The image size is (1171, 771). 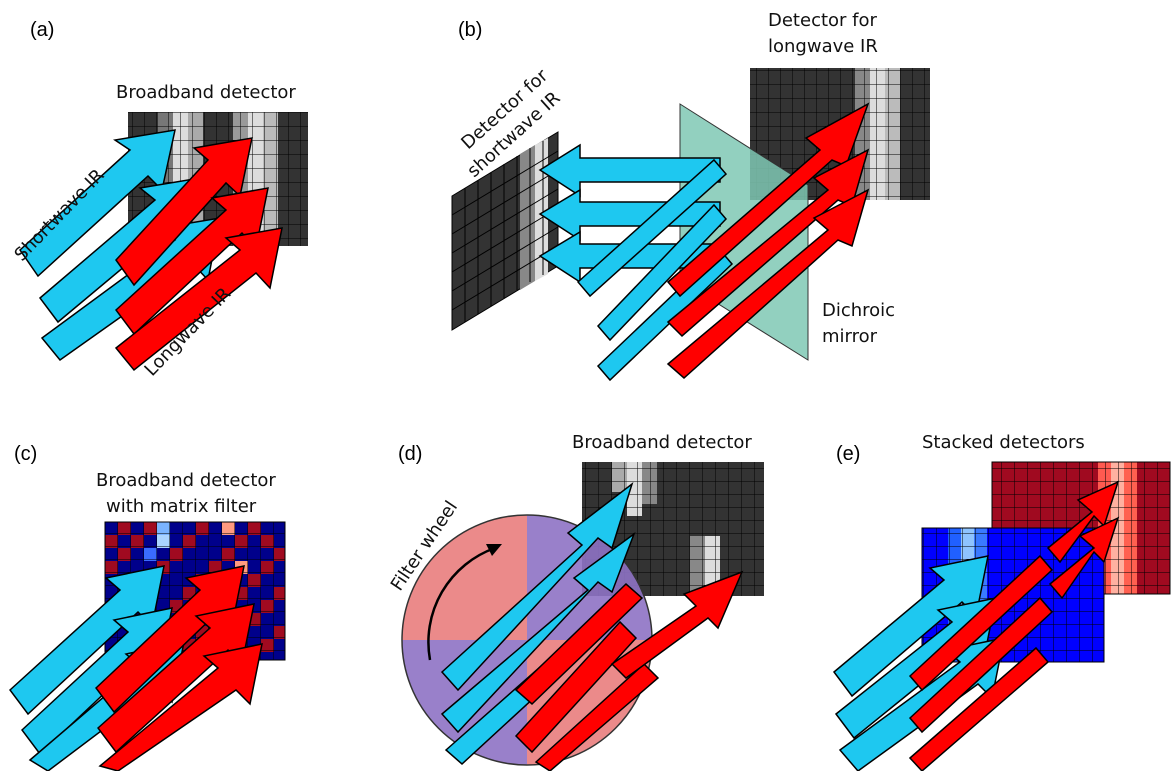 What do you see at coordinates (206, 92) in the screenshot?
I see `panel-a-title: Broadband detector` at bounding box center [206, 92].